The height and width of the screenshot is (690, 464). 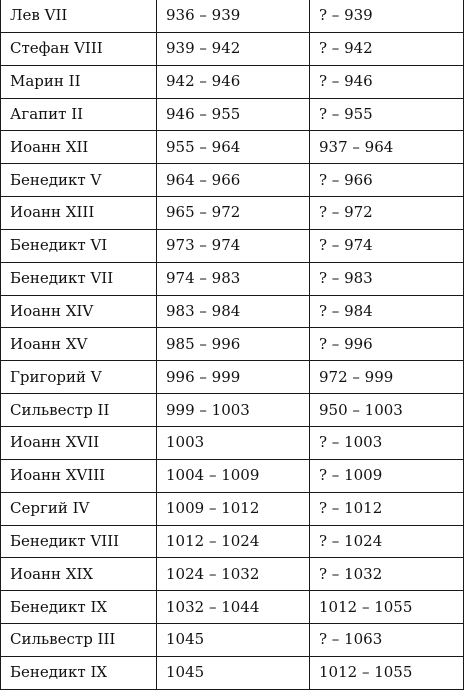 What do you see at coordinates (78, 81) in the screenshot?
I see `pope-name-cell: Марин II` at bounding box center [78, 81].